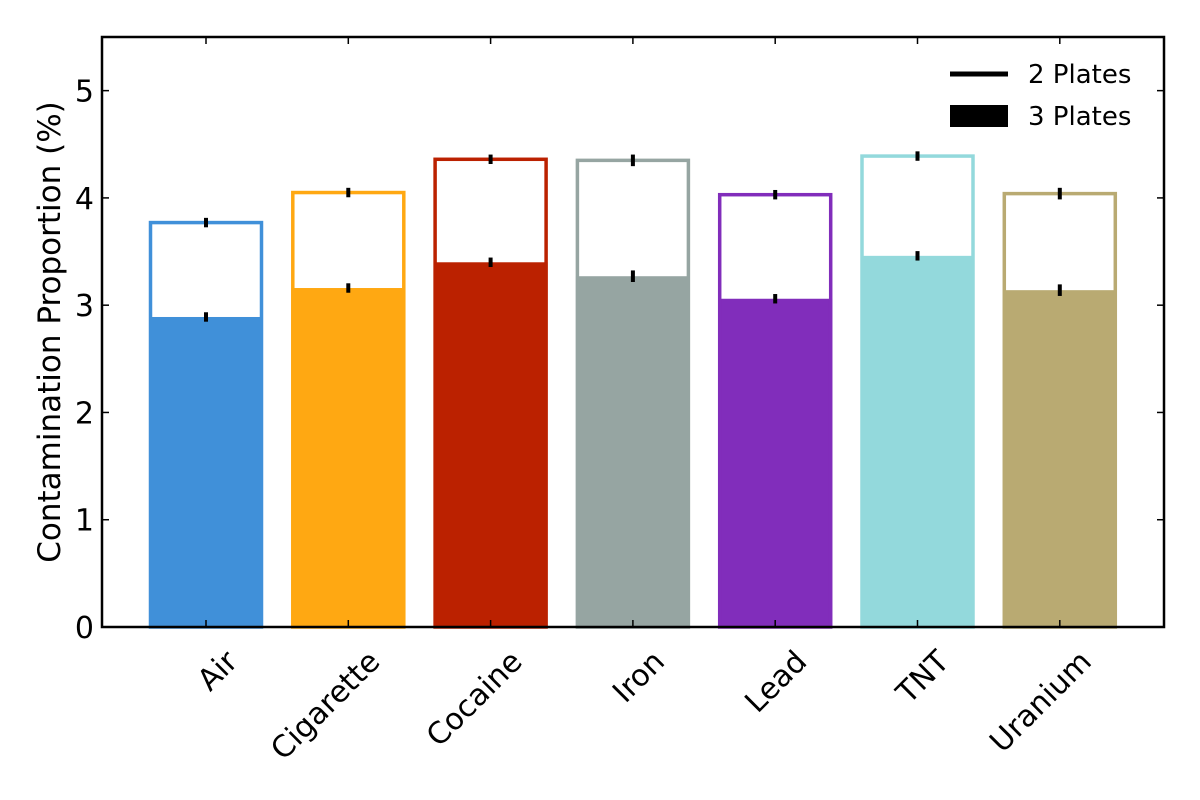  What do you see at coordinates (1059, 458) in the screenshot?
I see `bar-3-plates-uranium` at bounding box center [1059, 458].